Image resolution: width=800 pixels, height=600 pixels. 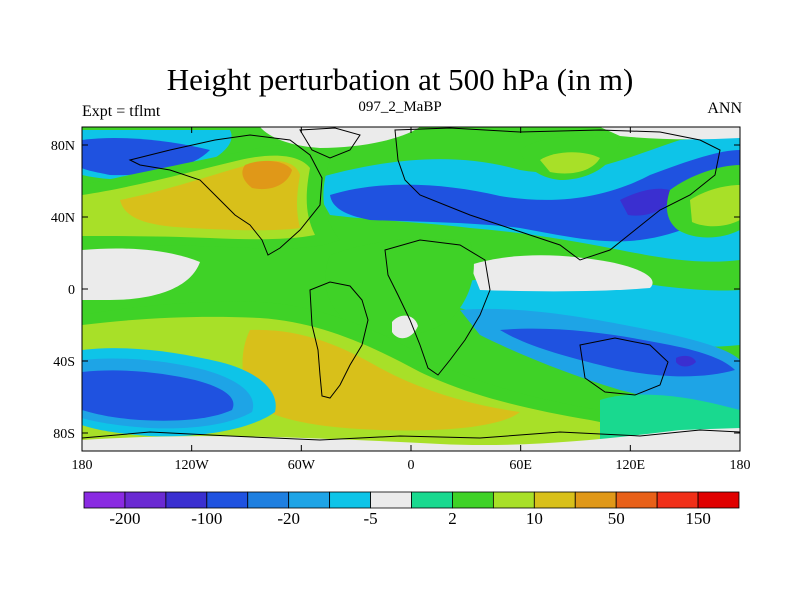 What do you see at coordinates (570, 163) in the screenshot?
I see `contour-pos-arctic-east-core` at bounding box center [570, 163].